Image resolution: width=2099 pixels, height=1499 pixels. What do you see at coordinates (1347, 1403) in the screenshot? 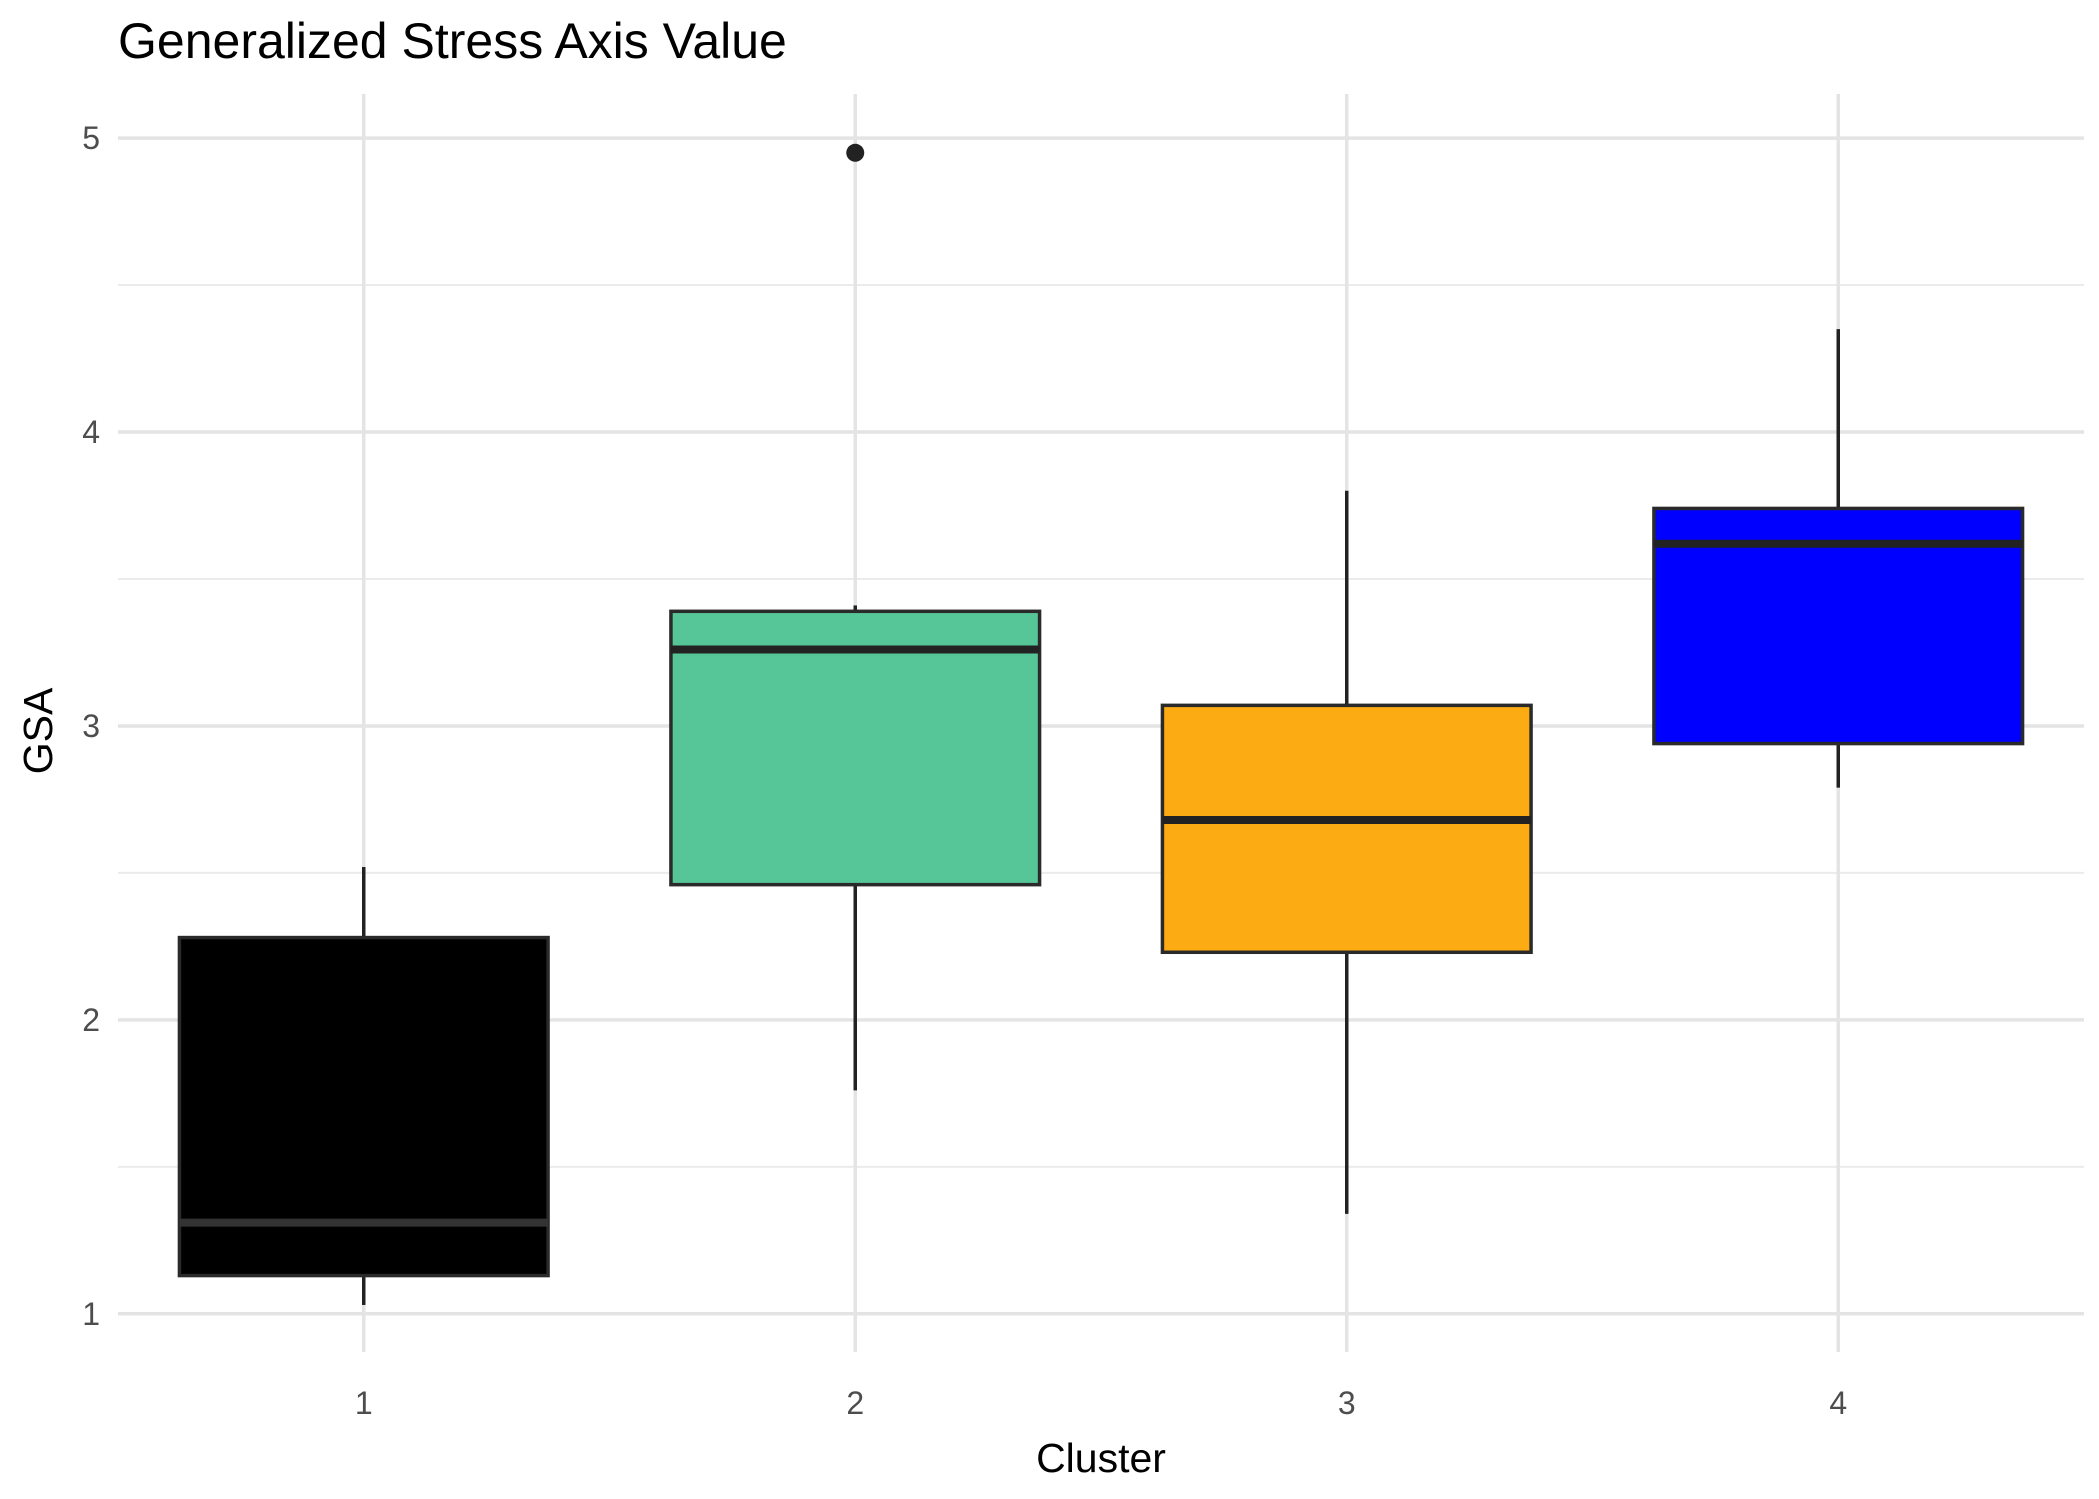
I see `x-tick-label: 3` at bounding box center [1347, 1403].